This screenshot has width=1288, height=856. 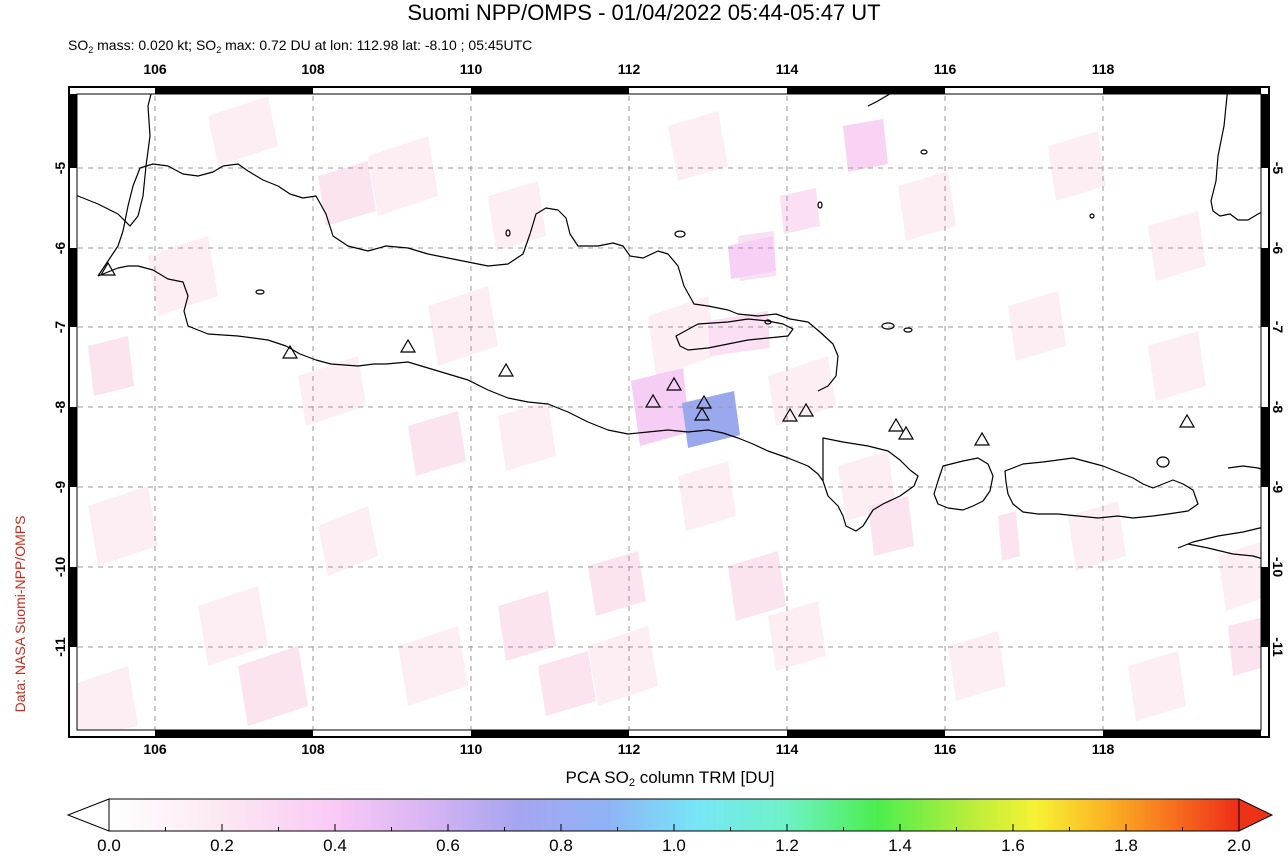 I want to click on colorbar-over-arrow, so click(x=1256, y=815).